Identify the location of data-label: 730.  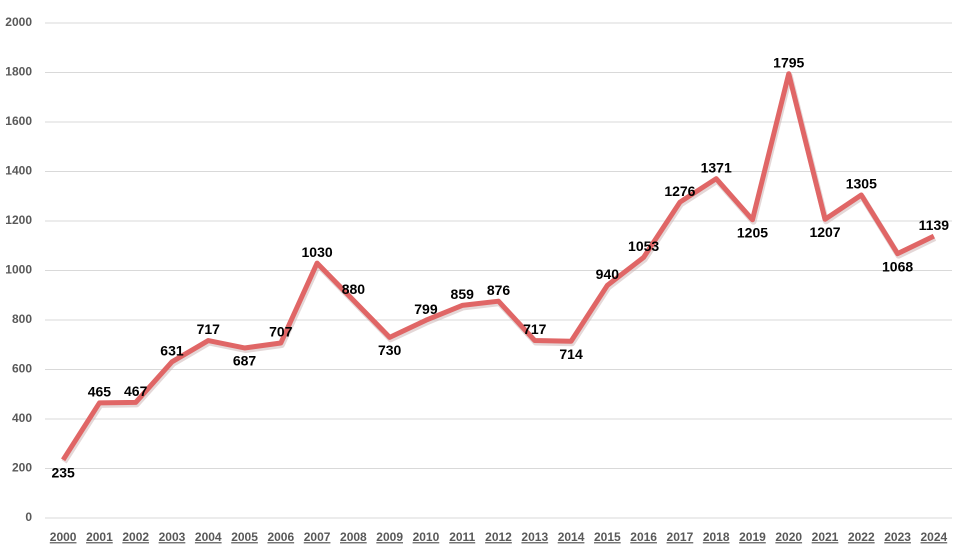
(390, 350).